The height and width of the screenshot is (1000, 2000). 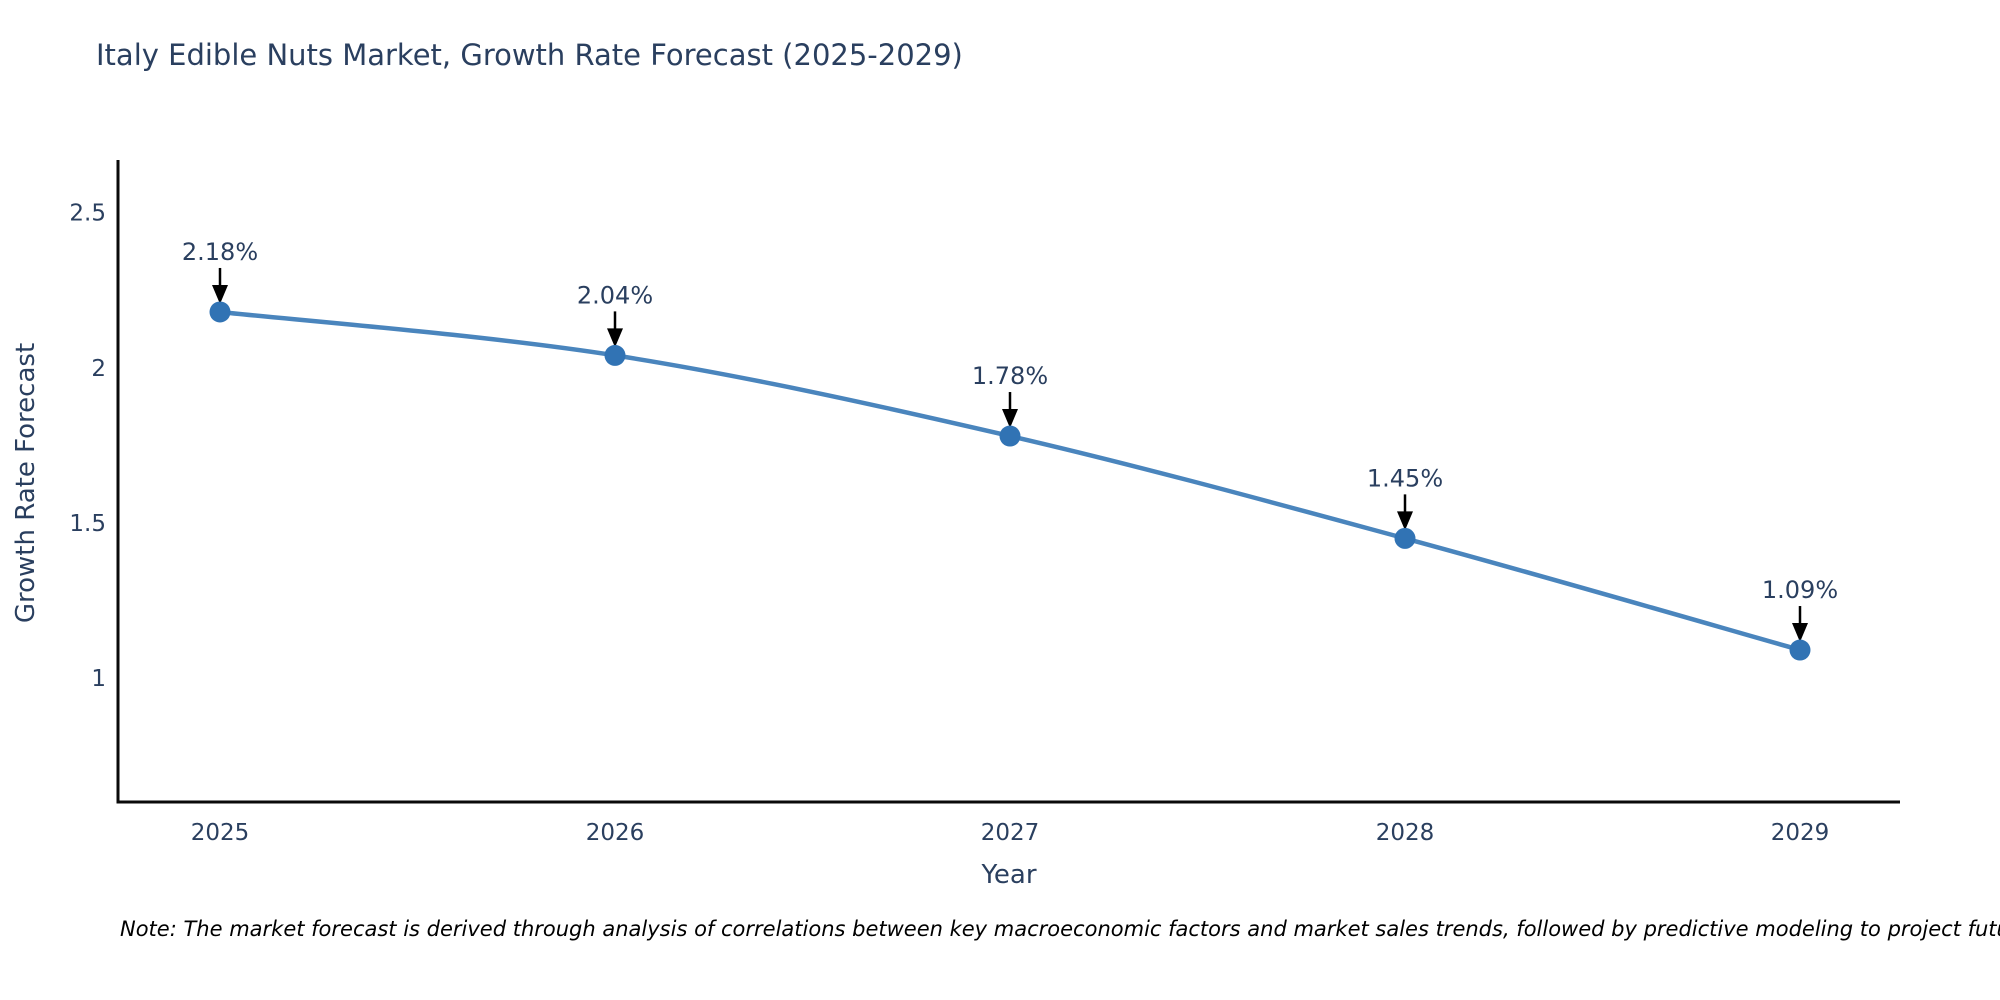 I want to click on x-tick-label: 2029, so click(x=1800, y=833).